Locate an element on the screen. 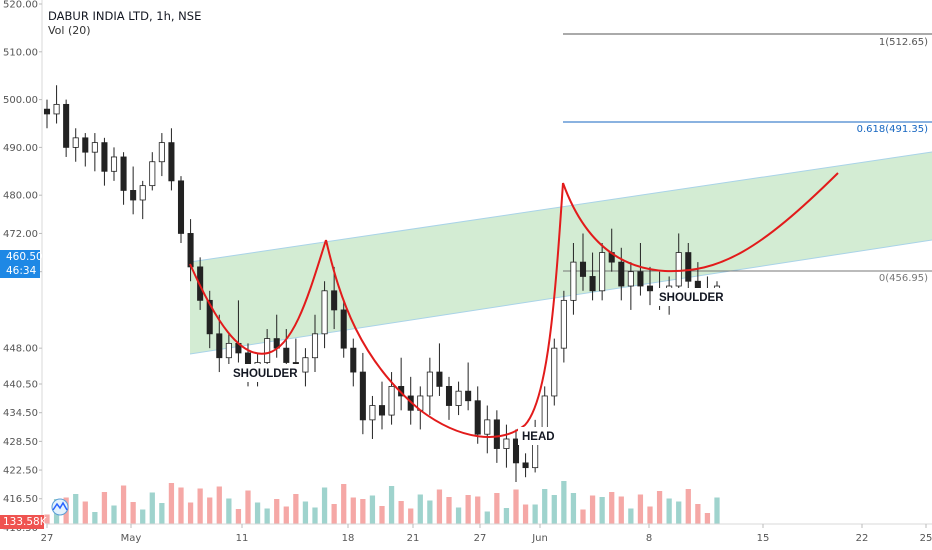 The width and height of the screenshot is (932, 550). volume-indicator-label: Vol (20) is located at coordinates (69, 30).